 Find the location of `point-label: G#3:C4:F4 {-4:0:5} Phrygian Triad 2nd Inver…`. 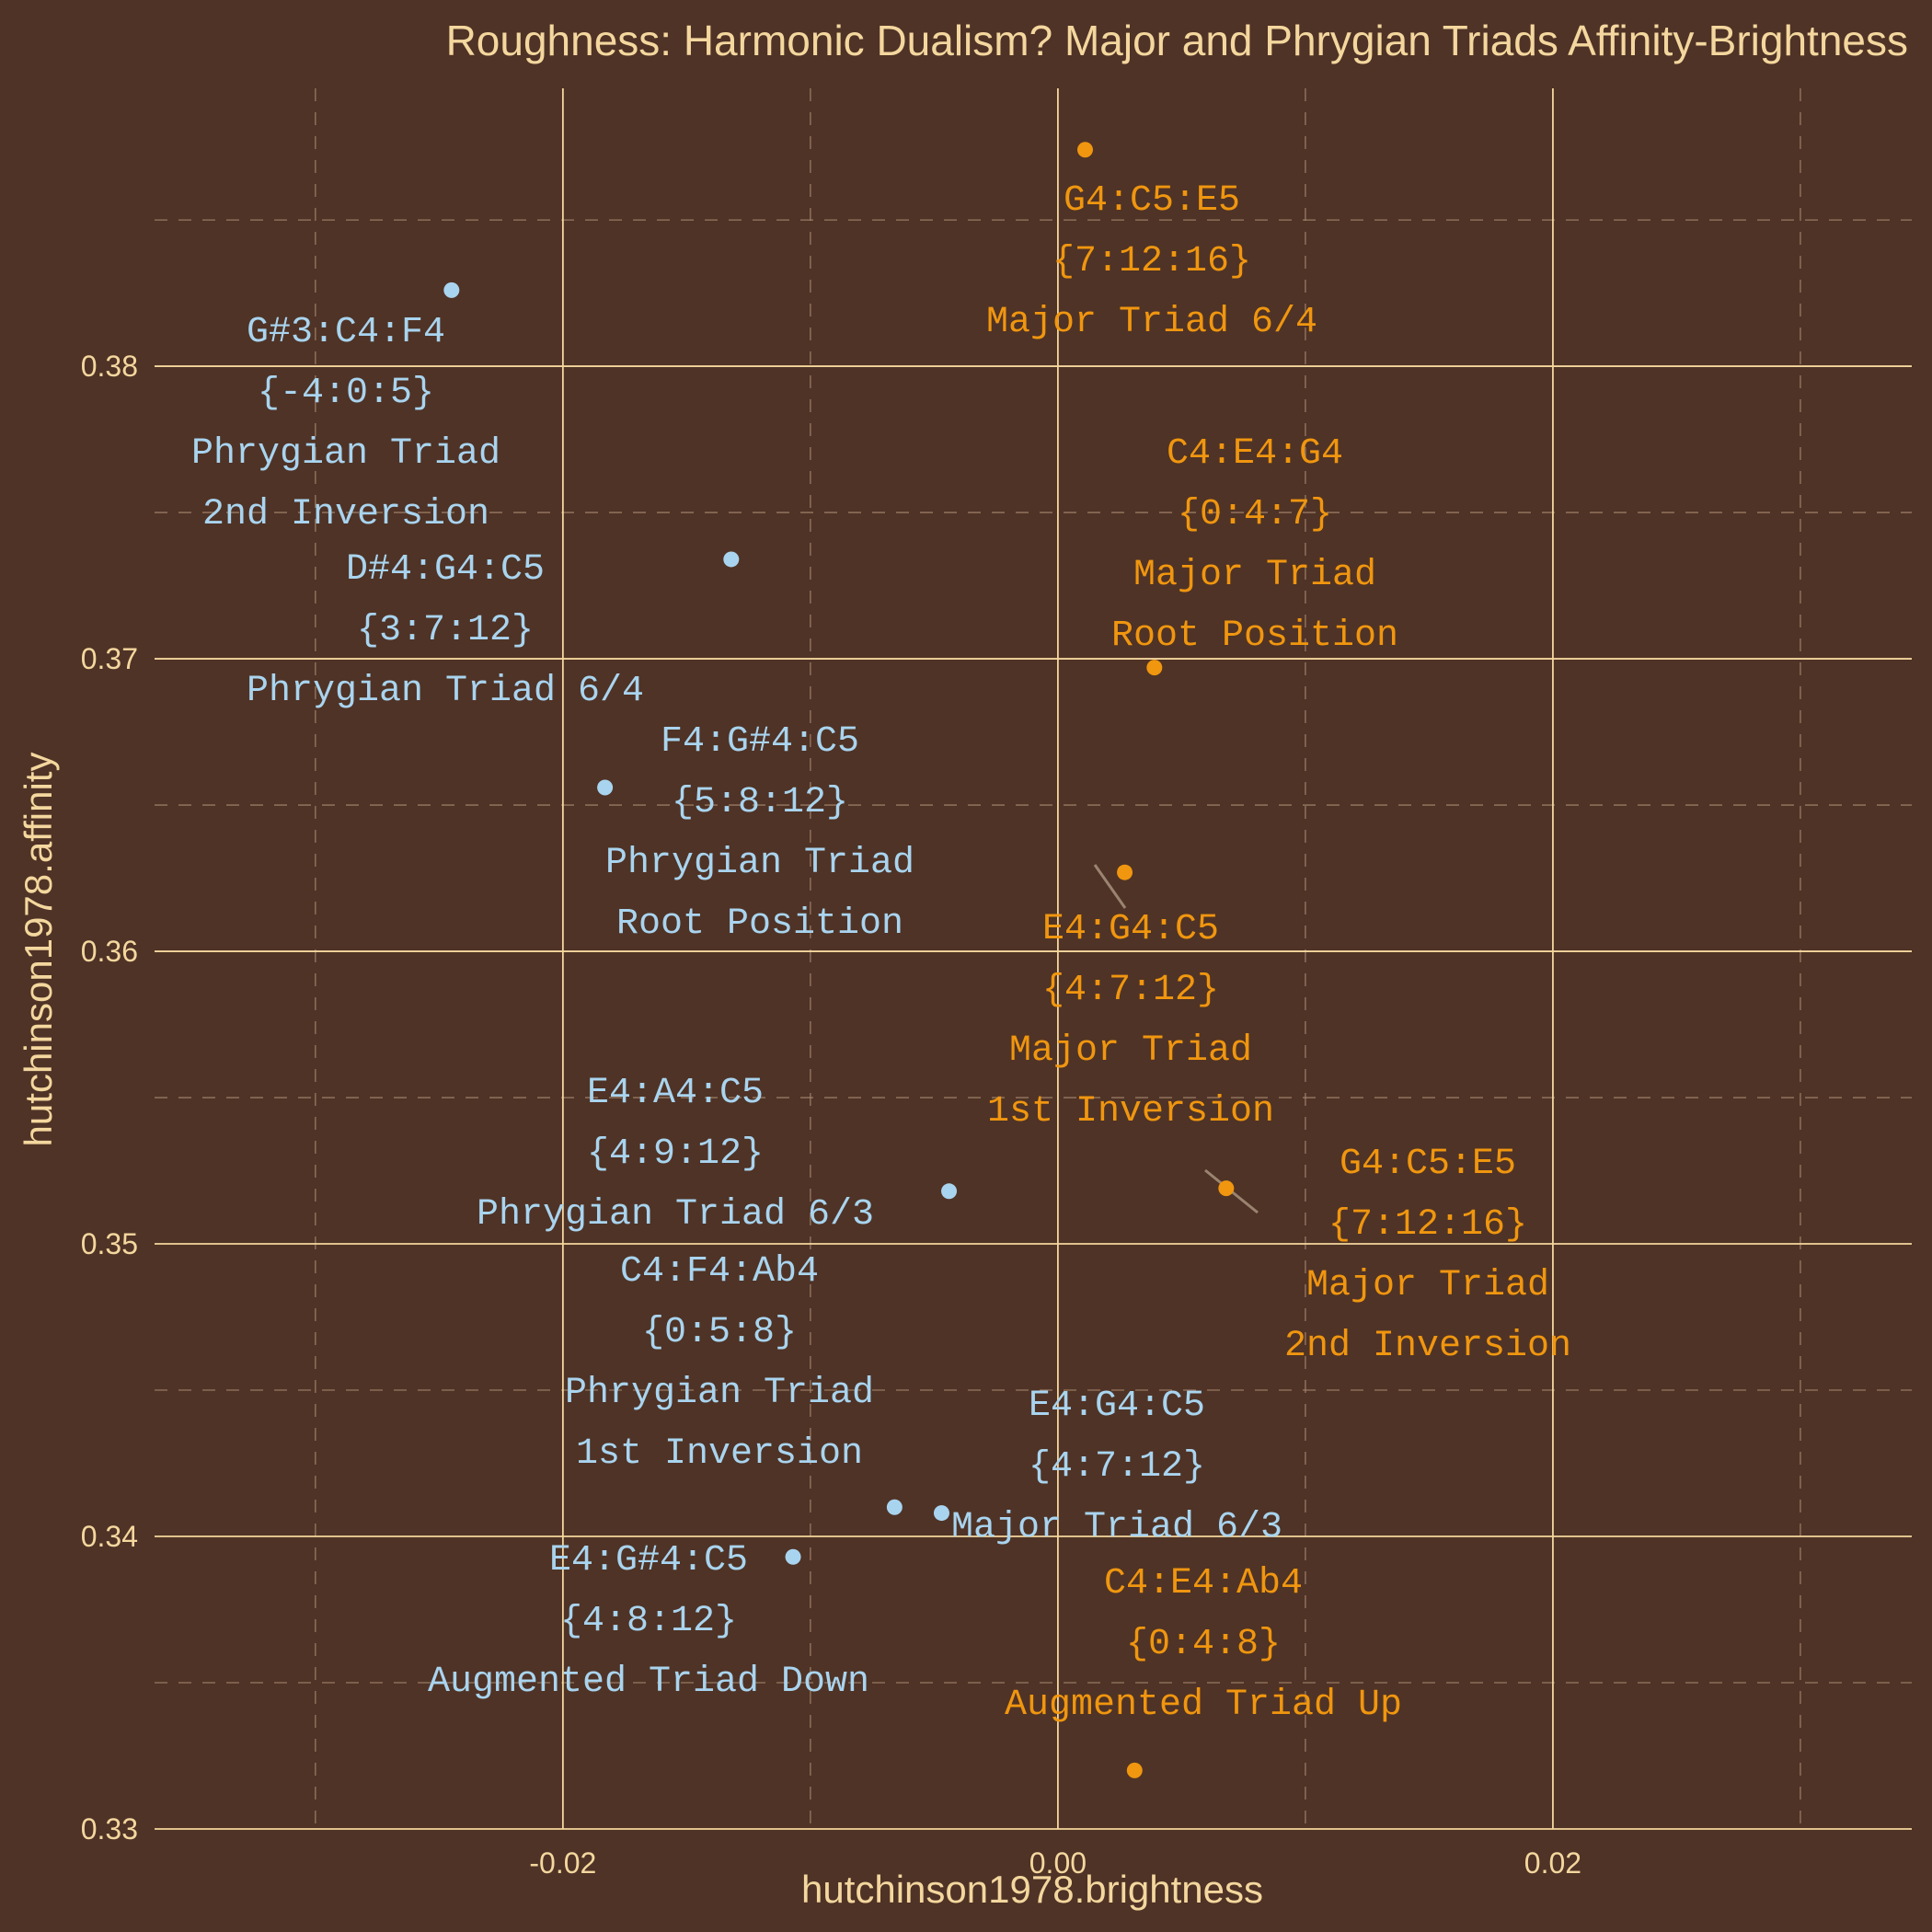

point-label: G#3:C4:F4 {-4:0:5} Phrygian Triad 2nd Inver… is located at coordinates (345, 423).